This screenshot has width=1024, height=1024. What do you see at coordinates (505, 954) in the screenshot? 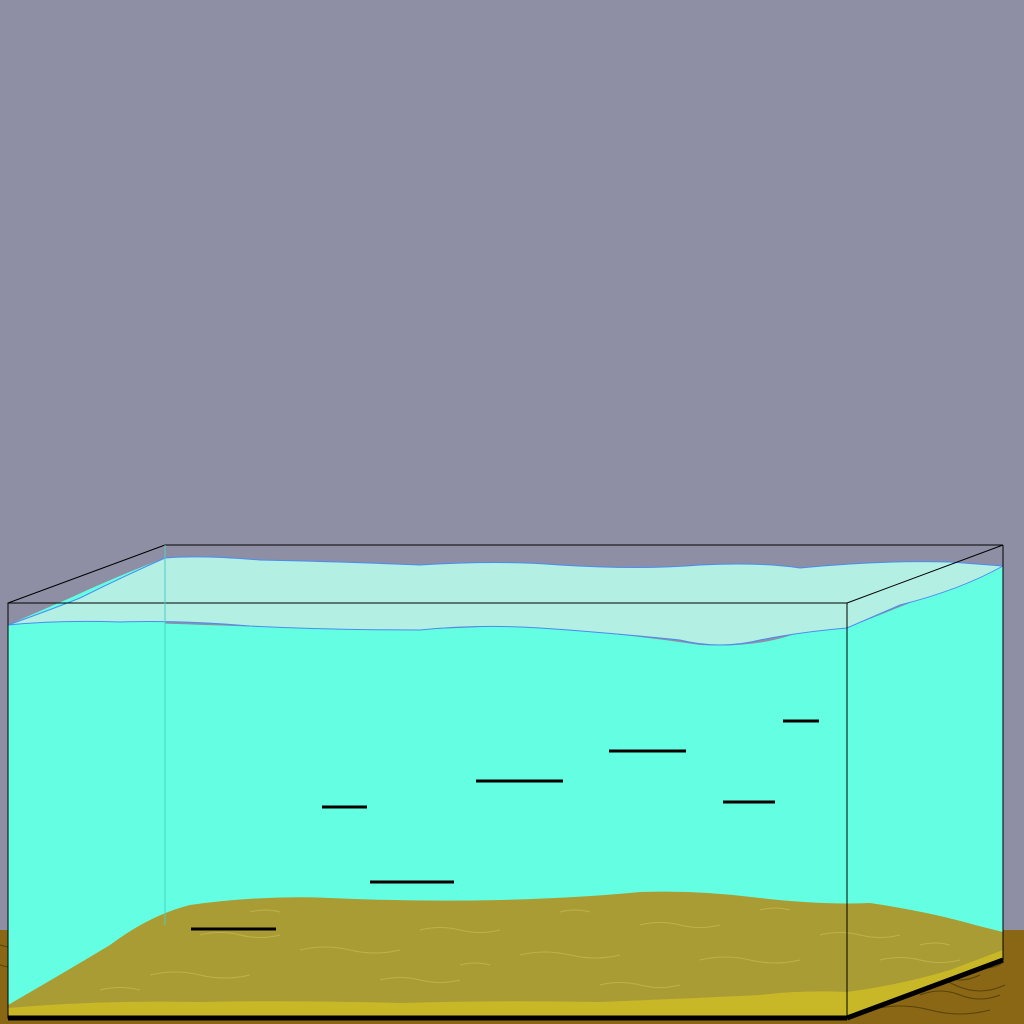
I see `sand-bed` at bounding box center [505, 954].